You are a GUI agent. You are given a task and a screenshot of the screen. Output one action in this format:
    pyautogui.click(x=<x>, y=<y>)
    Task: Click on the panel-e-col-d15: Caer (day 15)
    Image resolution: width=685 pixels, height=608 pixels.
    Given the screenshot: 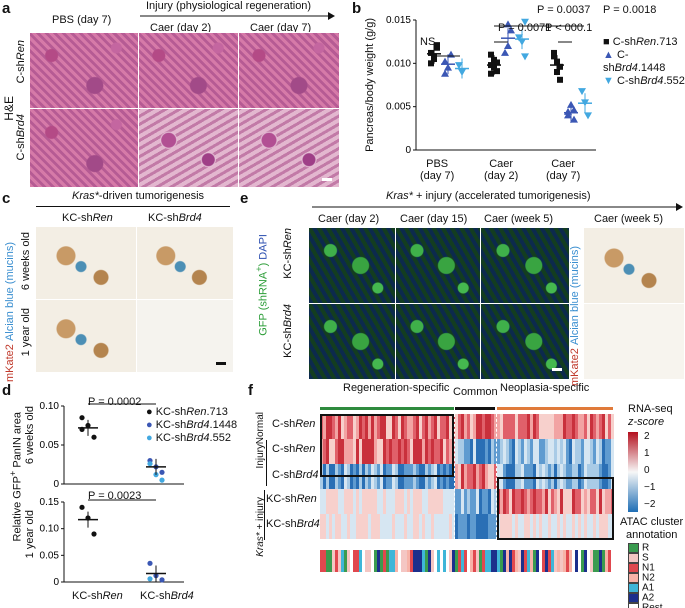 What is the action you would take?
    pyautogui.click(x=434, y=219)
    